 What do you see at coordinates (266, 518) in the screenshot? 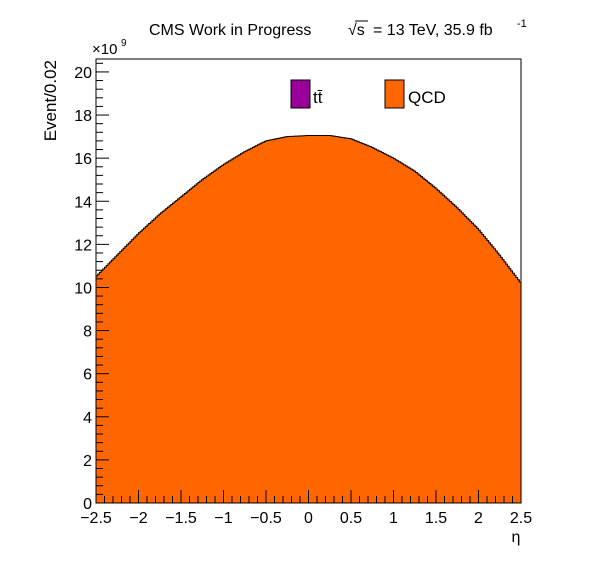
I see `x-tick-label: −0.5` at bounding box center [266, 518].